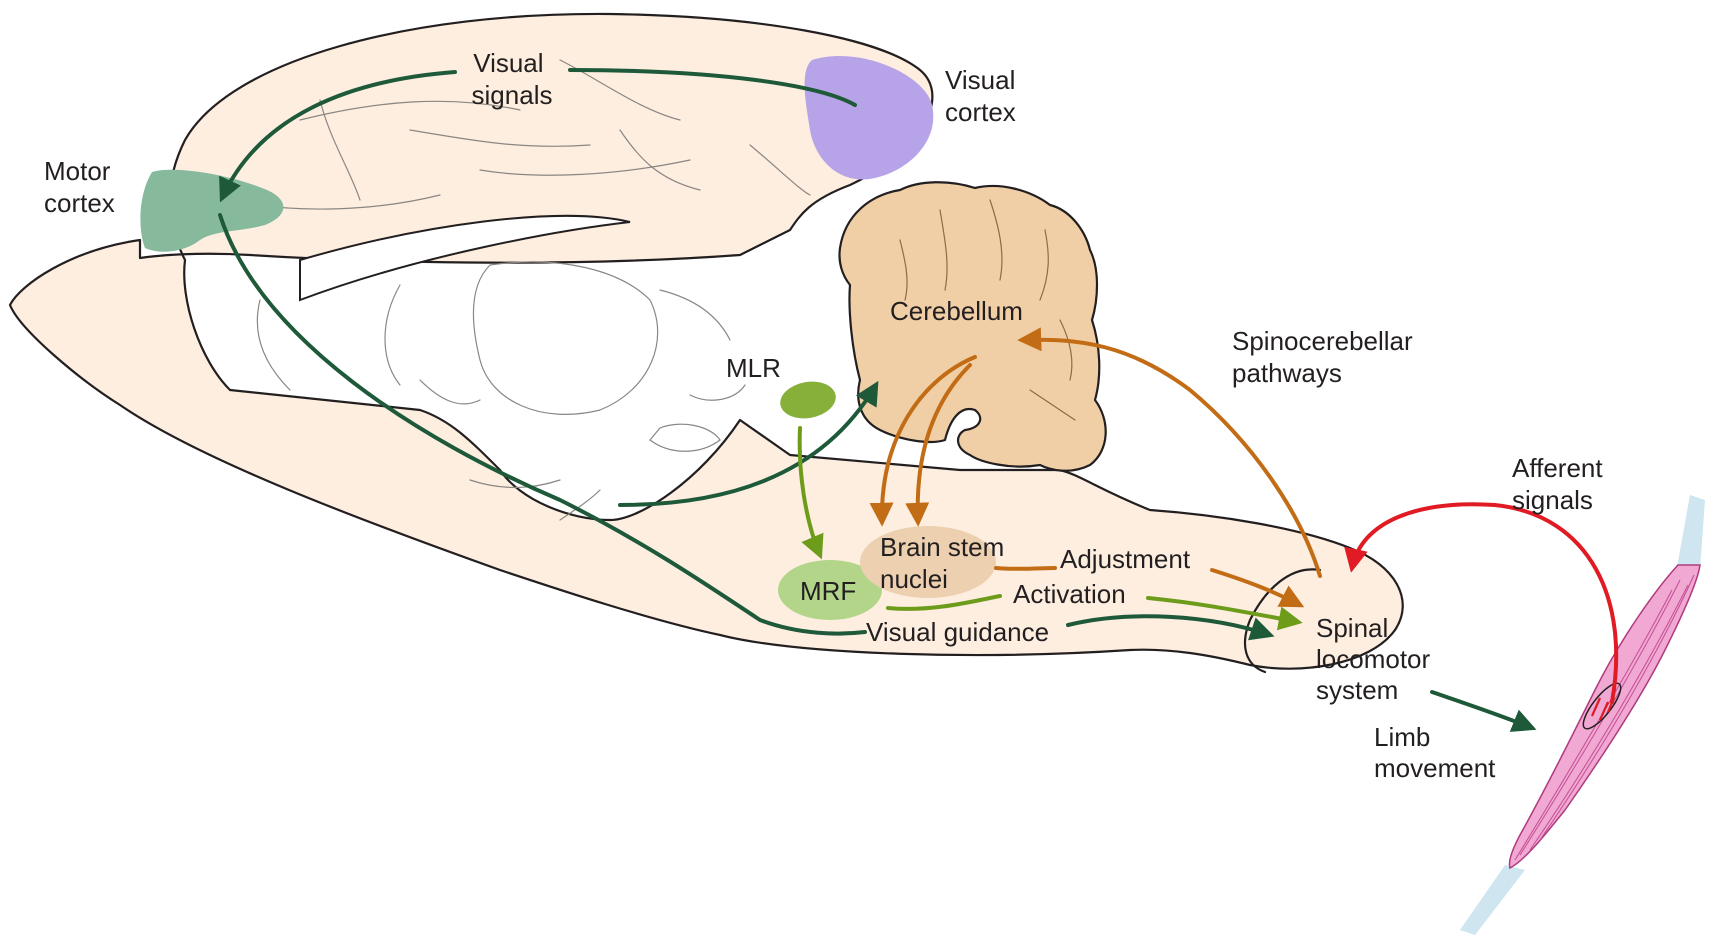 The width and height of the screenshot is (1716, 940). I want to click on visual-signals-pathway, so click(539, 133).